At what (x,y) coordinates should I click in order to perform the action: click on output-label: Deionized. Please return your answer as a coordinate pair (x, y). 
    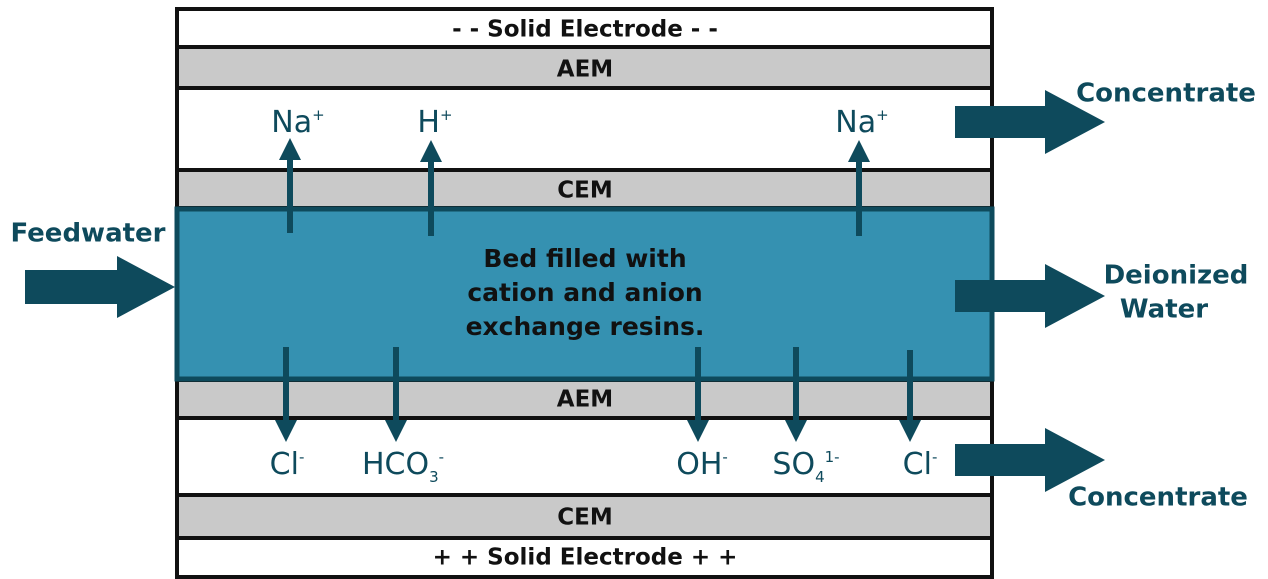
    Looking at the image, I should click on (1176, 276).